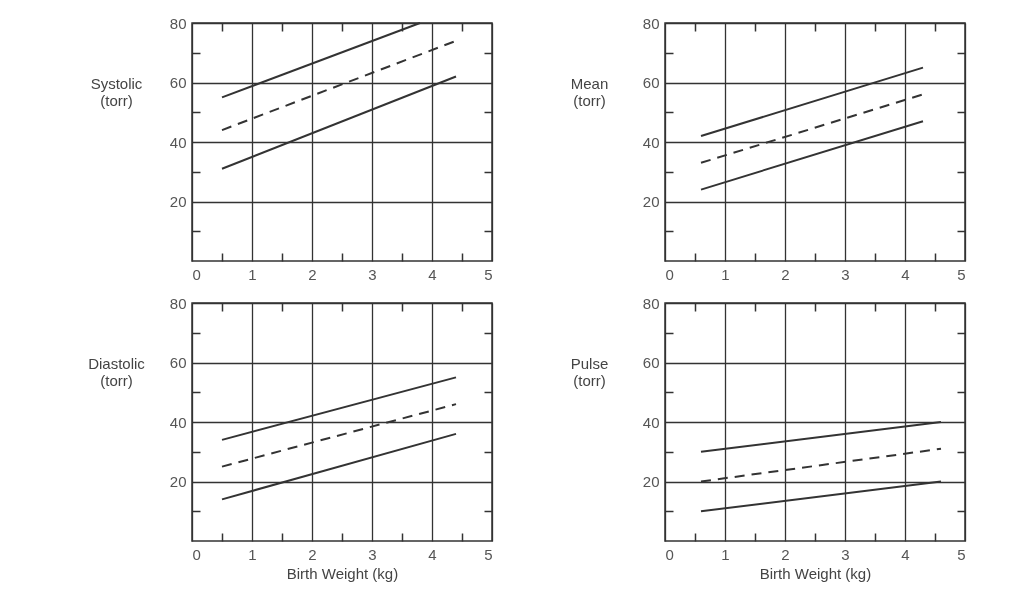  What do you see at coordinates (116, 91) in the screenshot?
I see `y-axis-title: Systolic (torr)` at bounding box center [116, 91].